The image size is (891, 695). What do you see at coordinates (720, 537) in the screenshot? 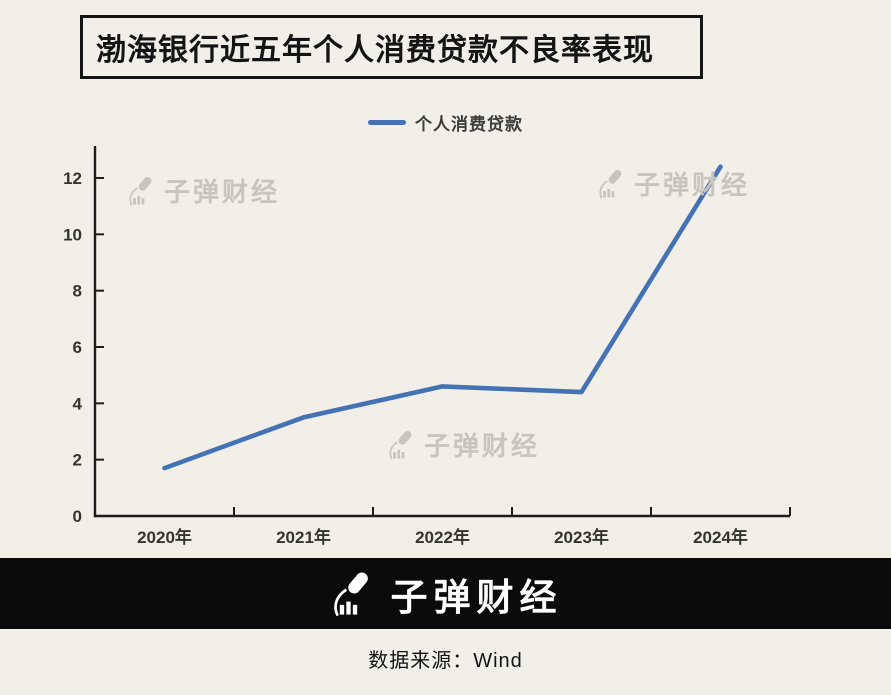
I see `x-tick-label: 2024年` at bounding box center [720, 537].